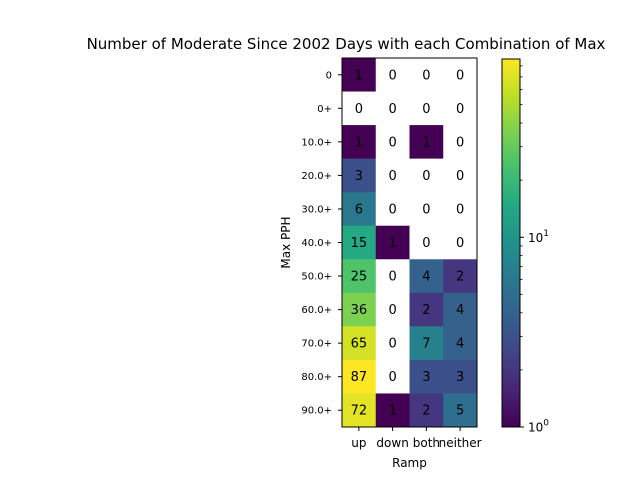 This screenshot has height=480, width=640. I want to click on cell-value-label: 15, so click(359, 243).